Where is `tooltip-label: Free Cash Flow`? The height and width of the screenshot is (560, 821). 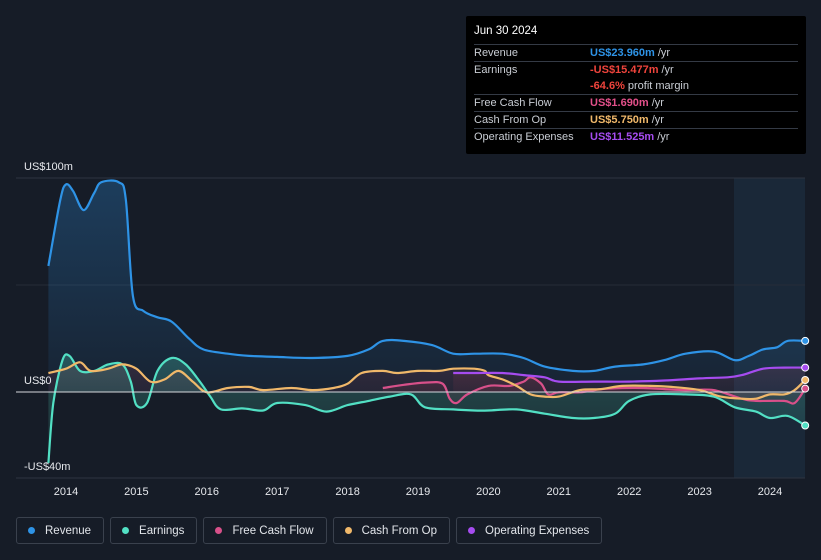 tooltip-label: Free Cash Flow is located at coordinates (513, 103).